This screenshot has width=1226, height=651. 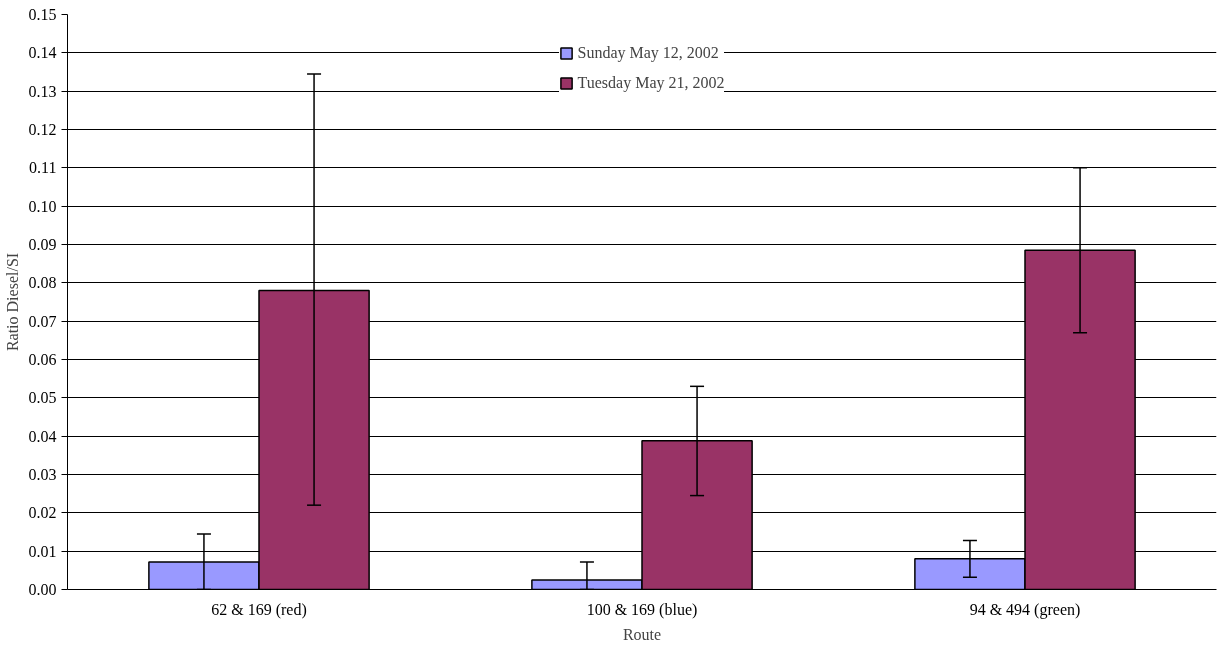 I want to click on y-tick-label: 0.04, so click(x=42, y=436).